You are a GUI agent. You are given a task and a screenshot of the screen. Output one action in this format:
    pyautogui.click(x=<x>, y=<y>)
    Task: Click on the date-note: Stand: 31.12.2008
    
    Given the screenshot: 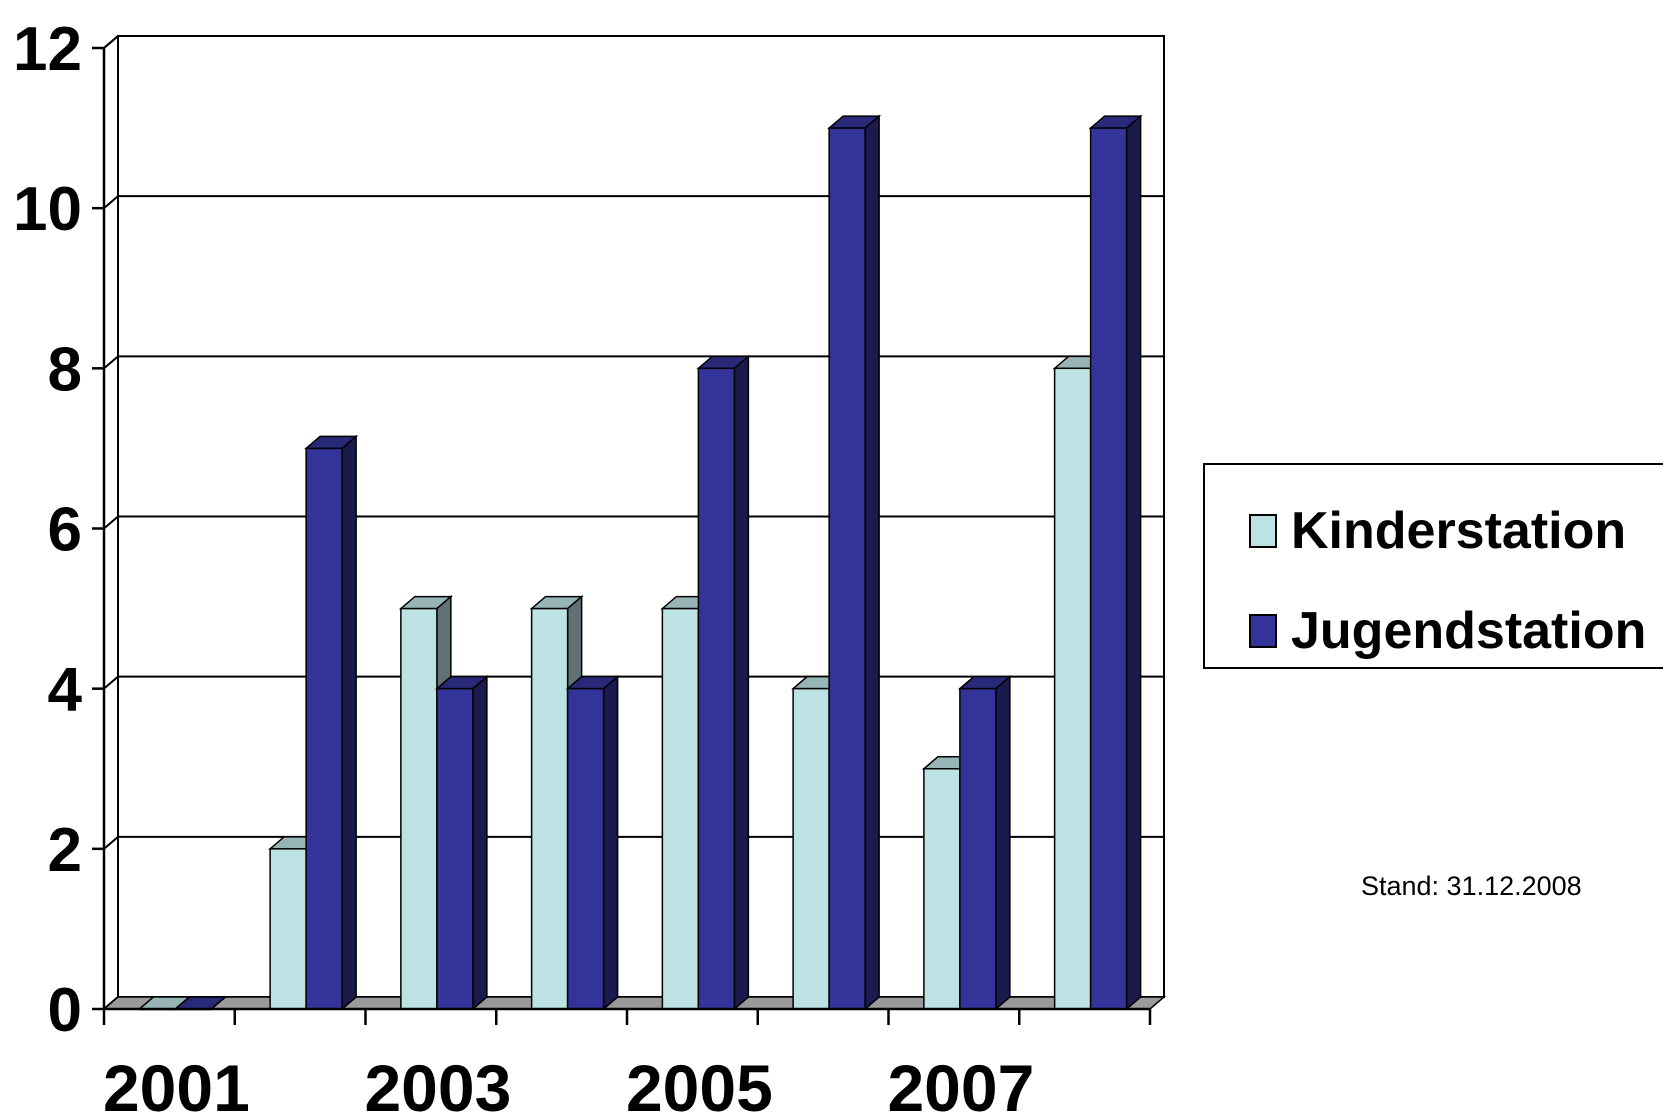 What is the action you would take?
    pyautogui.click(x=1471, y=886)
    